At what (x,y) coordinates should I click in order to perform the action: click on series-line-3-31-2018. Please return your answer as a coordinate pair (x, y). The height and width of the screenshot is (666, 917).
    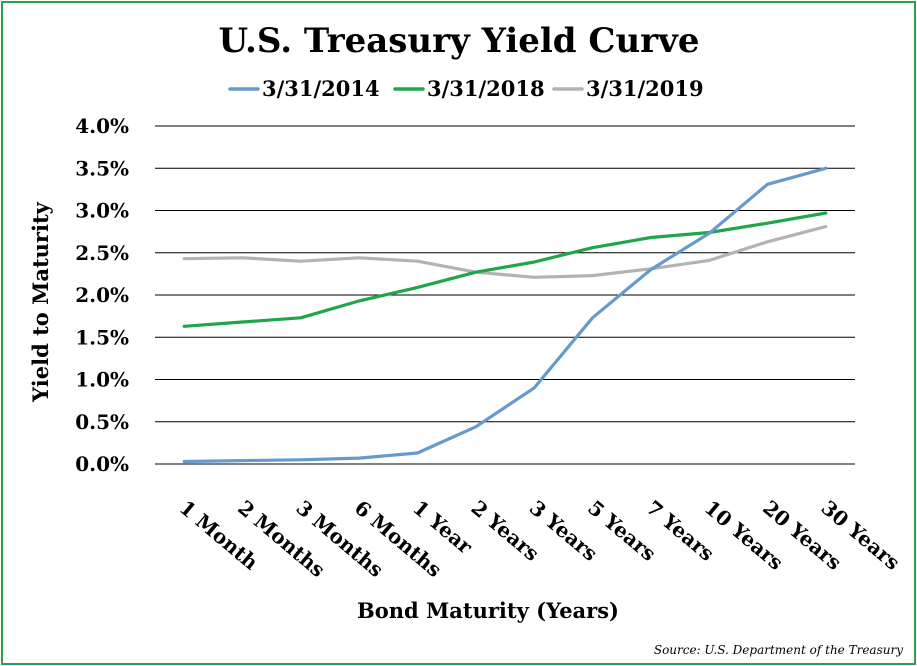
    Looking at the image, I should click on (505, 269).